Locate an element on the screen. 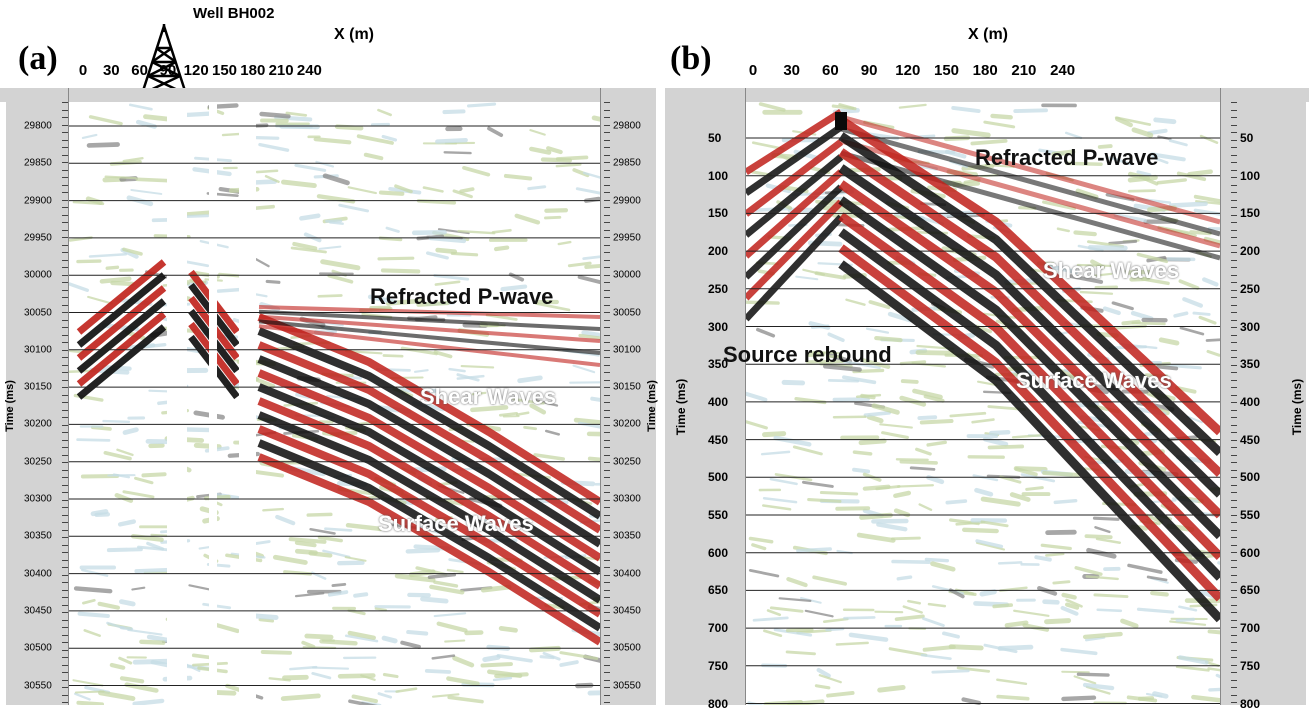 This screenshot has width=1309, height=711. panel-b-y-tick: 200 is located at coordinates (718, 251).